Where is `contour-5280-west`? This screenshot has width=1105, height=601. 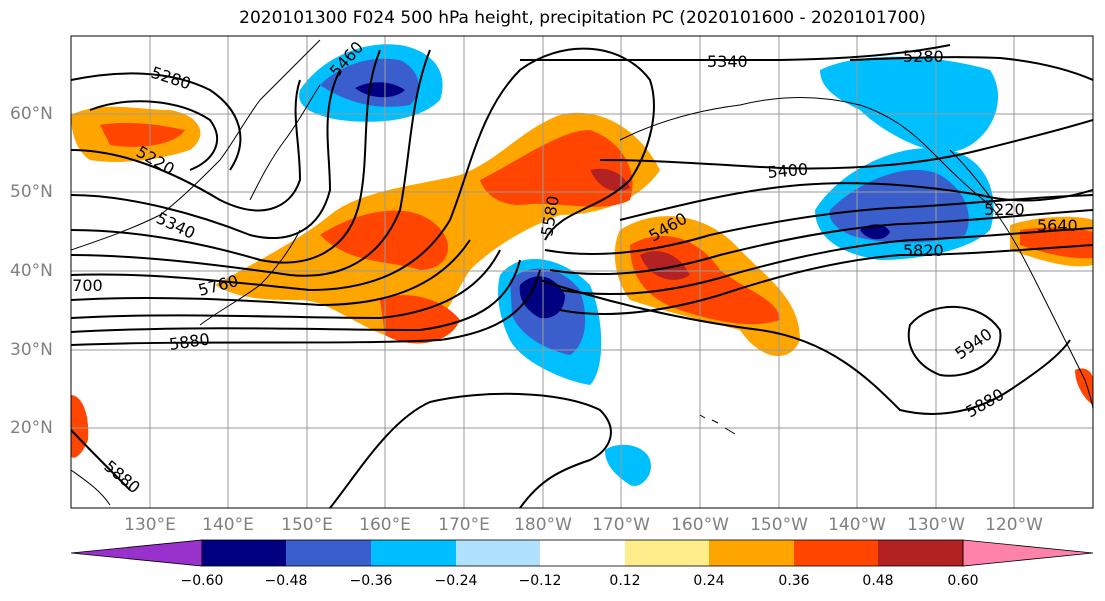
contour-5280-west is located at coordinates (156, 121).